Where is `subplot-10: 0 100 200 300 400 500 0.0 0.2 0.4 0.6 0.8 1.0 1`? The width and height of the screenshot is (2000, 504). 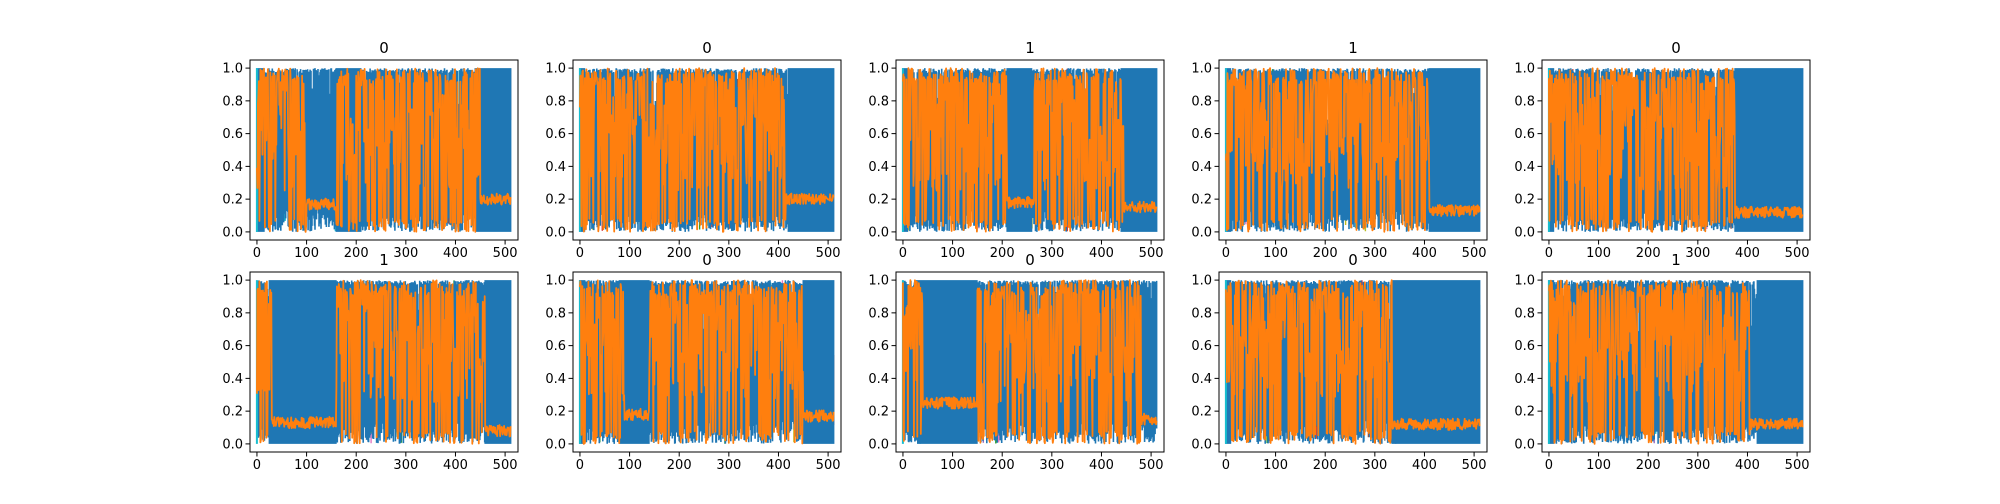 subplot-10: 0 100 200 300 400 500 0.0 0.2 0.4 0.6 0.8 1.0 1 is located at coordinates (1662, 362).